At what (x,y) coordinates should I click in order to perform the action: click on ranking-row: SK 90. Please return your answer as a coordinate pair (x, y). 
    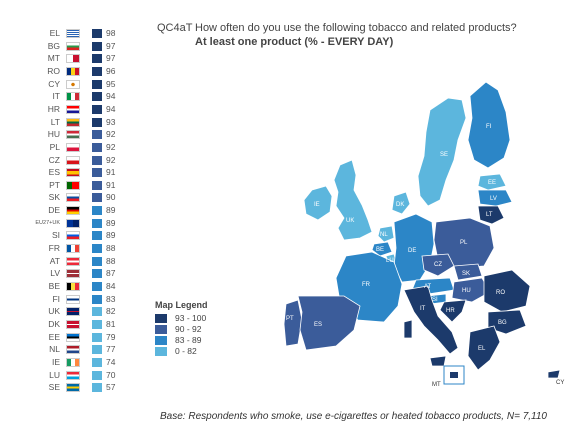
    Looking at the image, I should click on (85, 197).